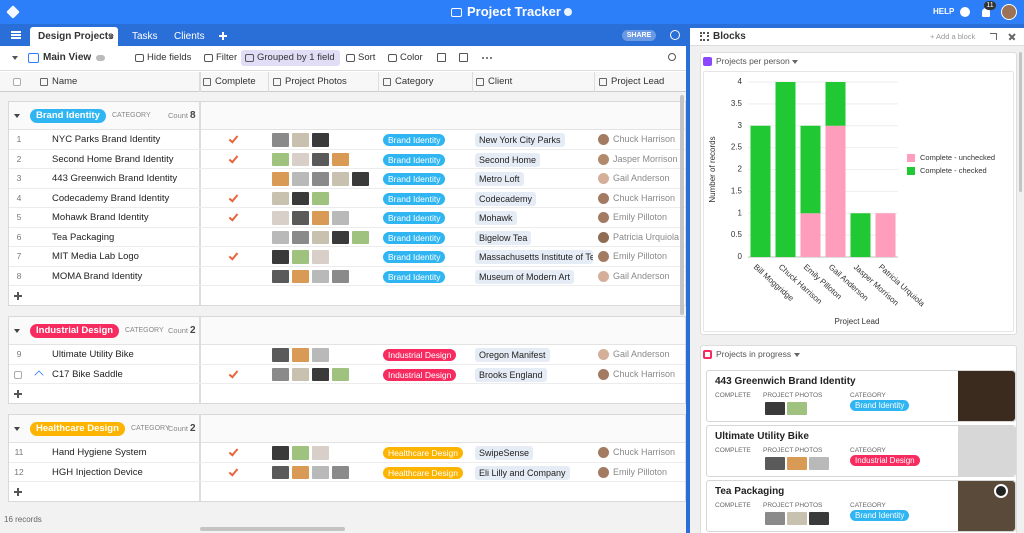  Describe the element at coordinates (503, 237) in the screenshot. I see `client-chip: Bigelow Tea` at that location.